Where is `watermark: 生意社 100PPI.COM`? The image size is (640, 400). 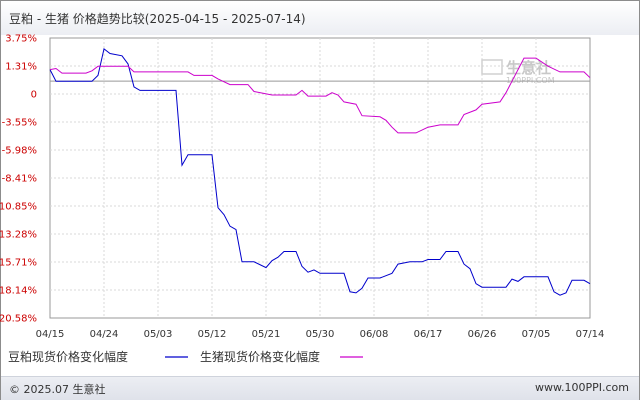 watermark: 生意社 100PPI.COM is located at coordinates (518, 72).